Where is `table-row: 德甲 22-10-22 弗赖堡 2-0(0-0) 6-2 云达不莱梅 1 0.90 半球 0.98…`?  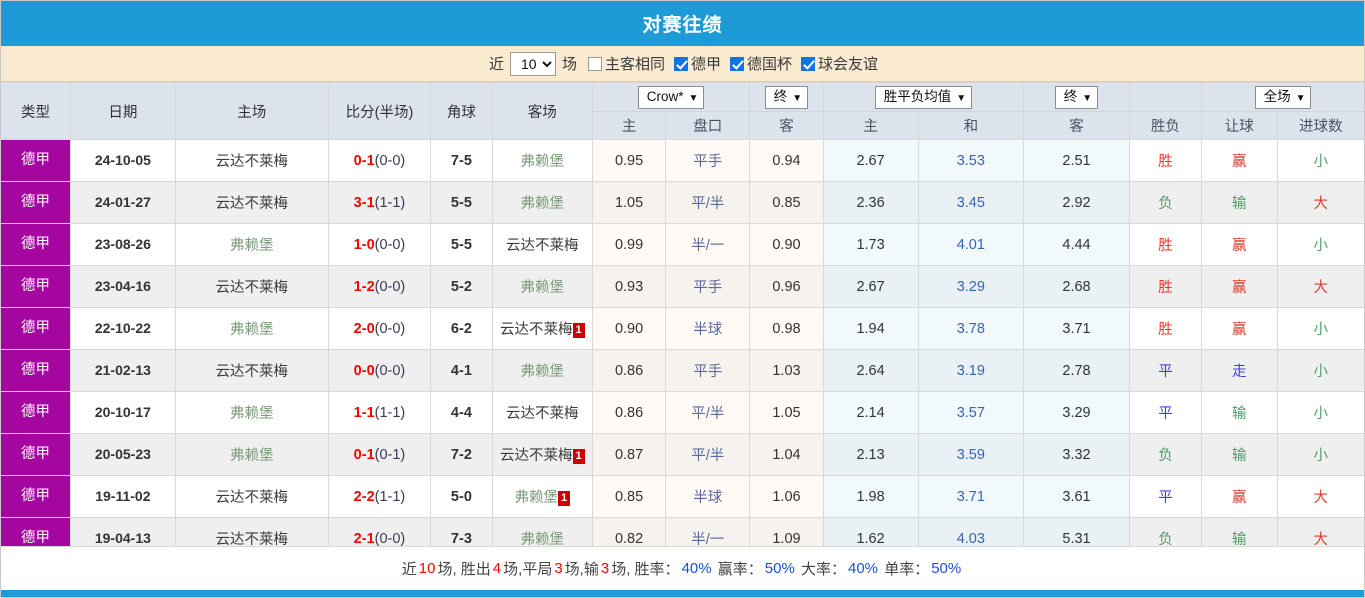 table-row: 德甲 22-10-22 弗赖堡 2-0(0-0) 6-2 云达不莱梅 1 0.90 半球 0.98… is located at coordinates (682, 328).